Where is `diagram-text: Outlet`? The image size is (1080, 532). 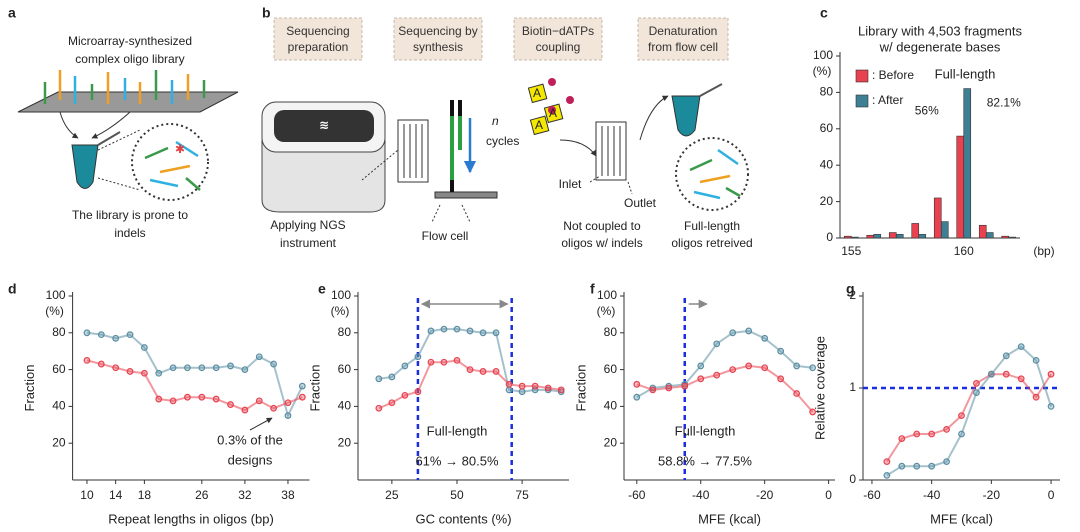
diagram-text: Outlet is located at coordinates (640, 203).